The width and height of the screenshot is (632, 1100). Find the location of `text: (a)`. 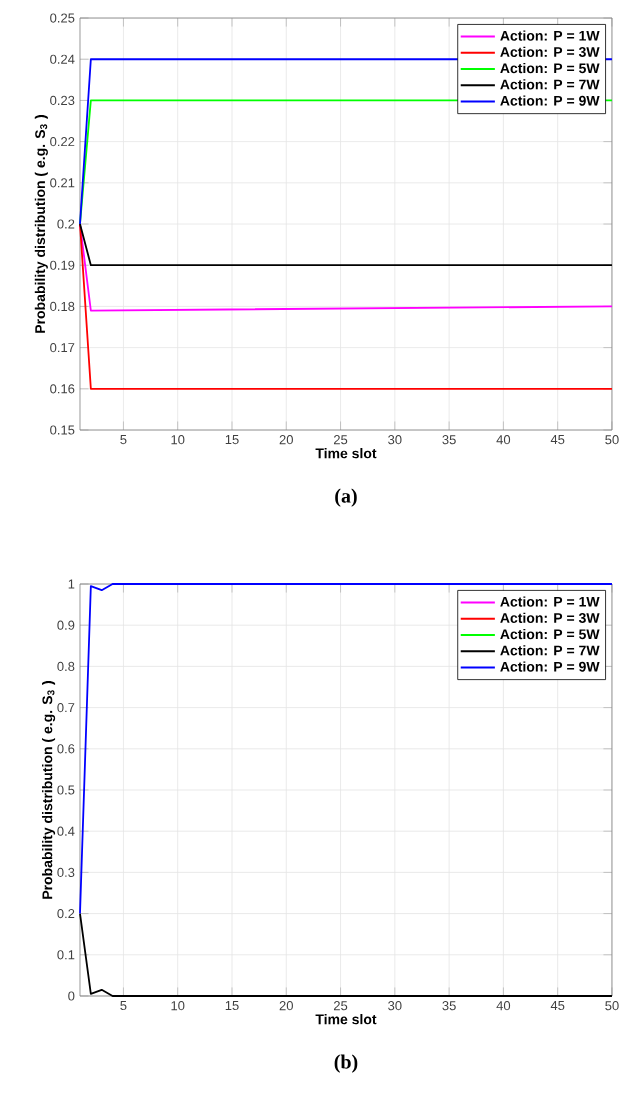

text: (a) is located at coordinates (346, 497).